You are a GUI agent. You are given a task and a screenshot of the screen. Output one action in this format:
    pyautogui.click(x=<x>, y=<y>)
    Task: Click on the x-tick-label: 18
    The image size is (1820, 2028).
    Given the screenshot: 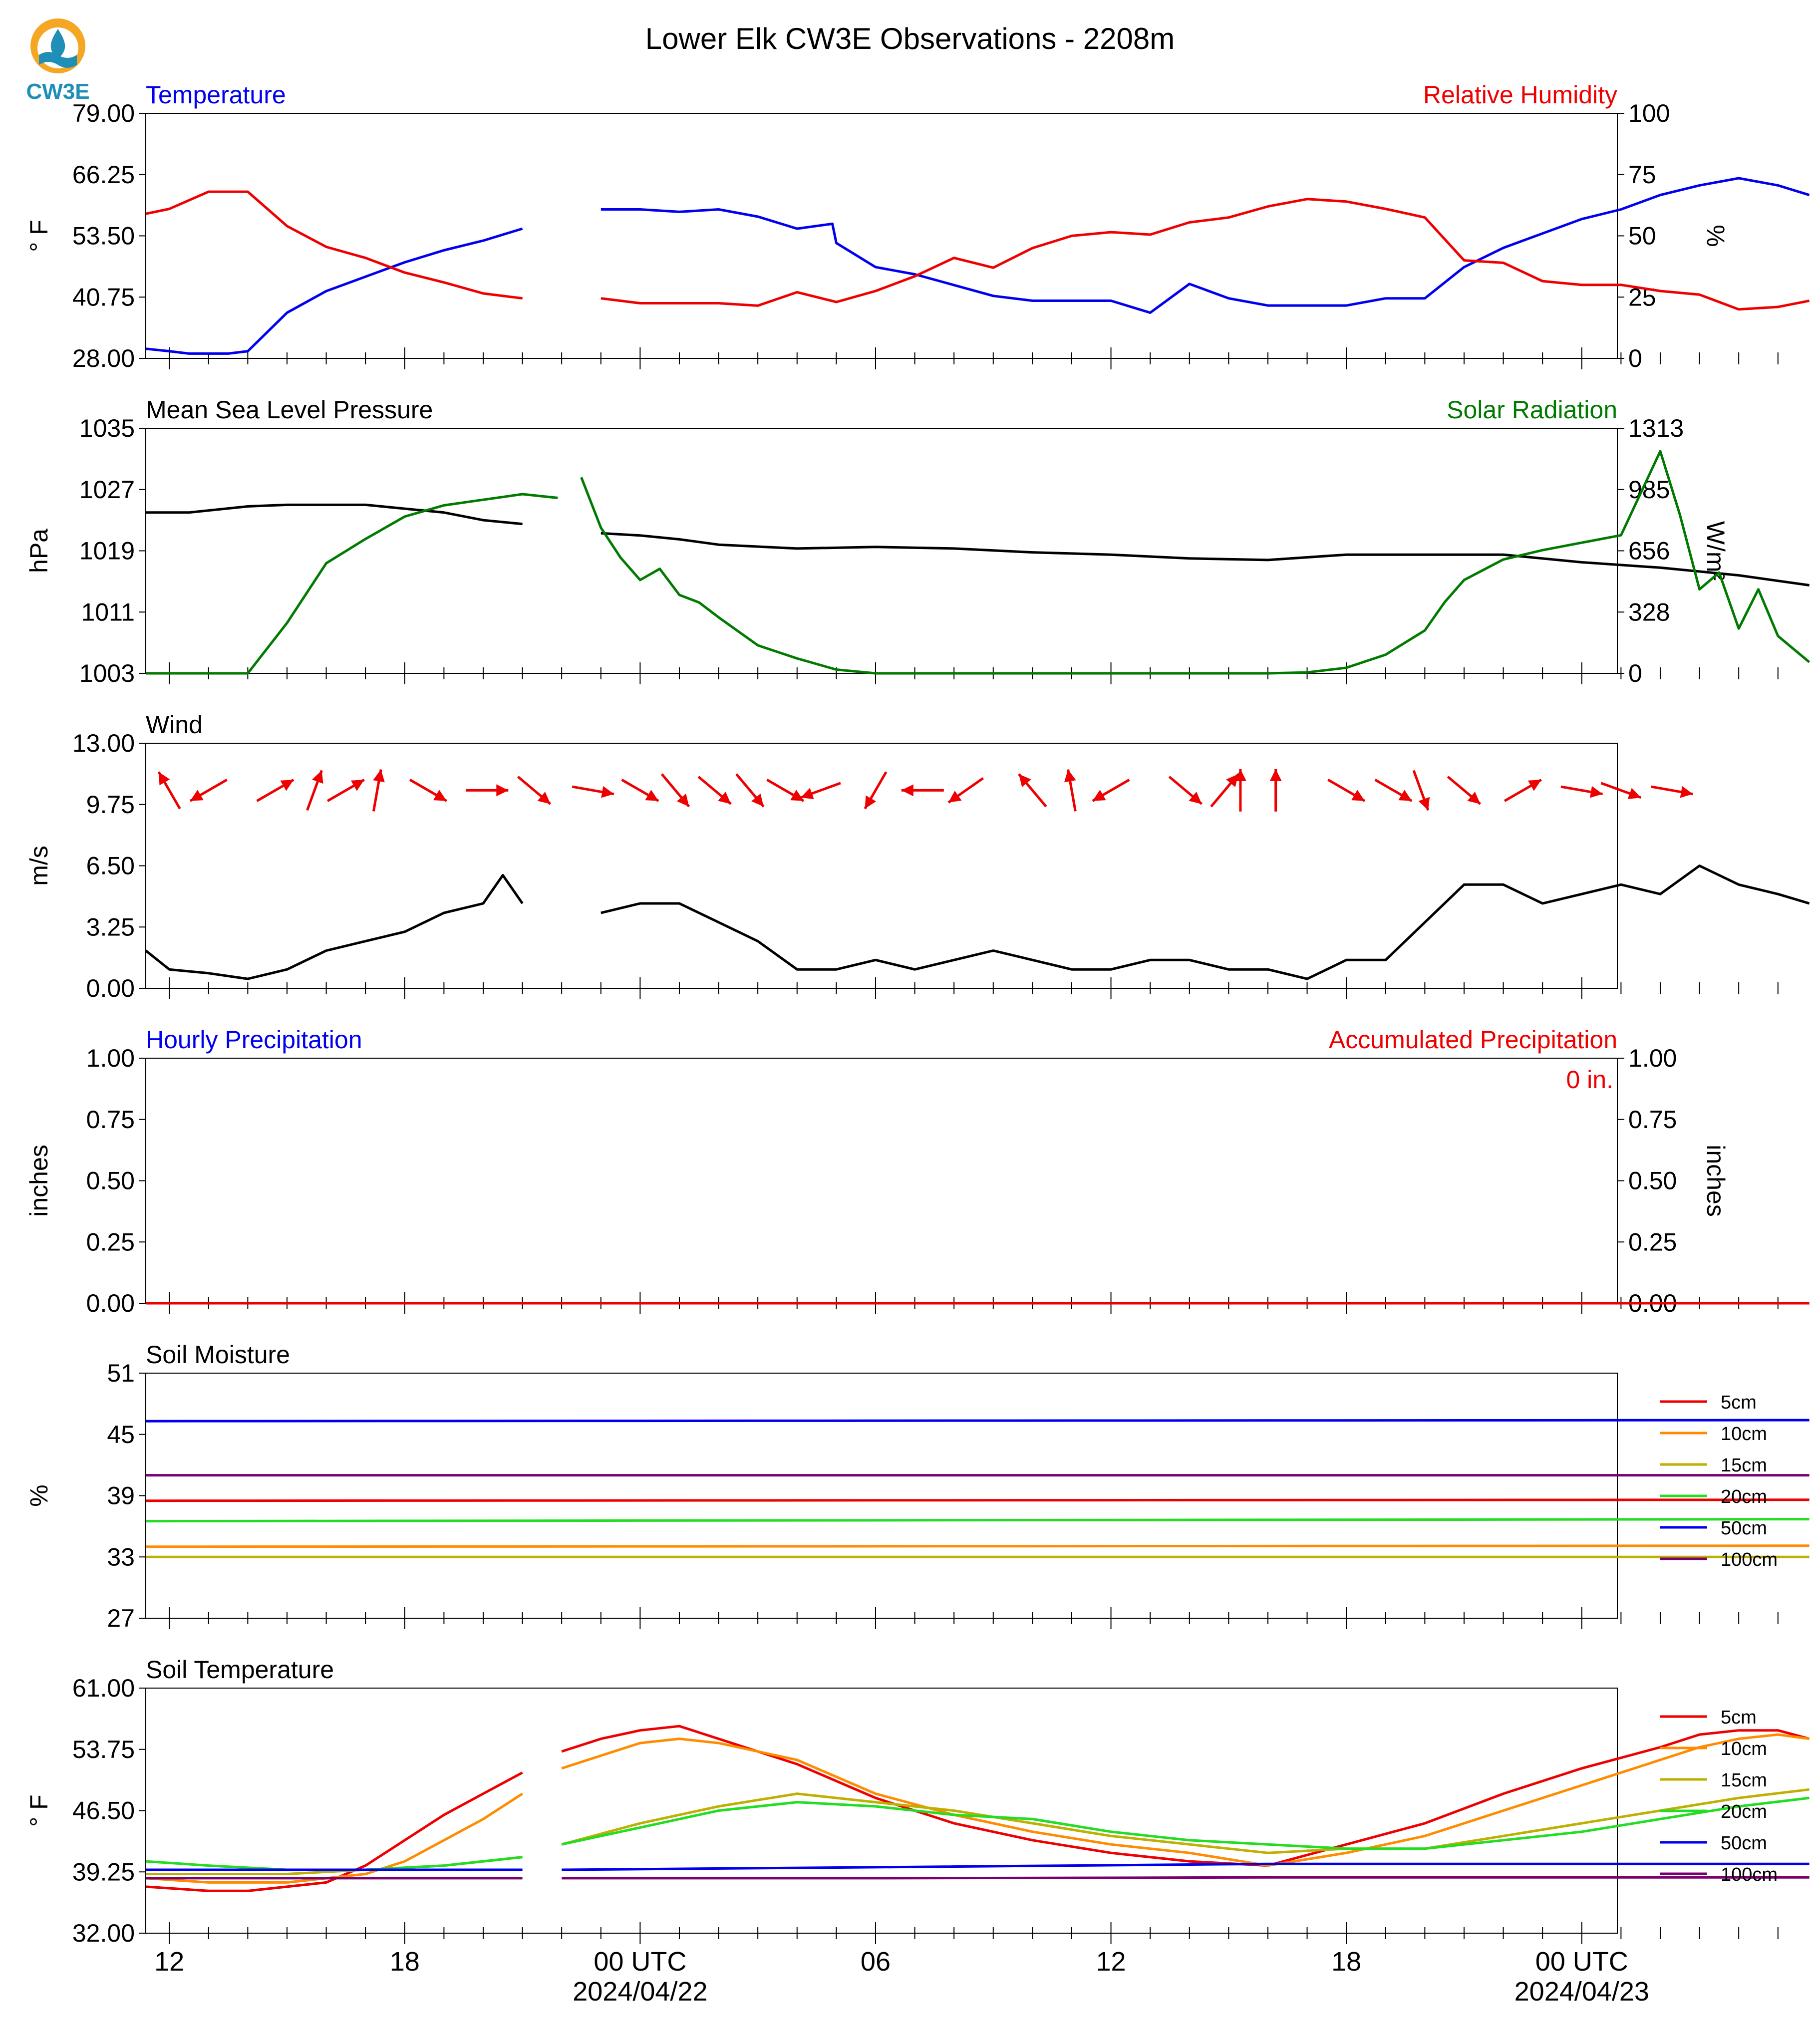 What is the action you would take?
    pyautogui.click(x=405, y=1962)
    